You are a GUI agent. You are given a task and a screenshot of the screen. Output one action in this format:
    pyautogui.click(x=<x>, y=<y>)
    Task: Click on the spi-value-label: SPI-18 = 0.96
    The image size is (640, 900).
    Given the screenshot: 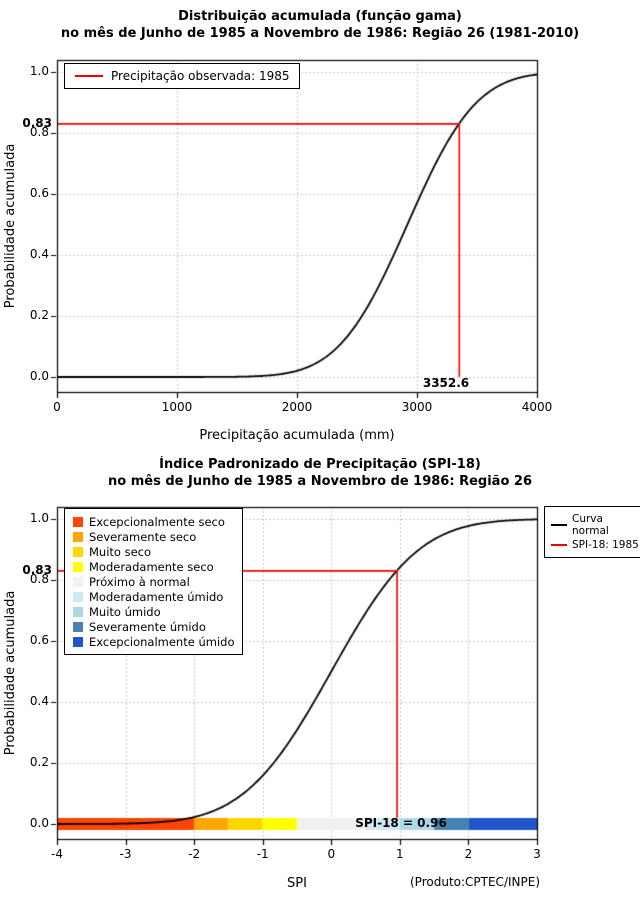 What is the action you would take?
    pyautogui.click(x=401, y=823)
    